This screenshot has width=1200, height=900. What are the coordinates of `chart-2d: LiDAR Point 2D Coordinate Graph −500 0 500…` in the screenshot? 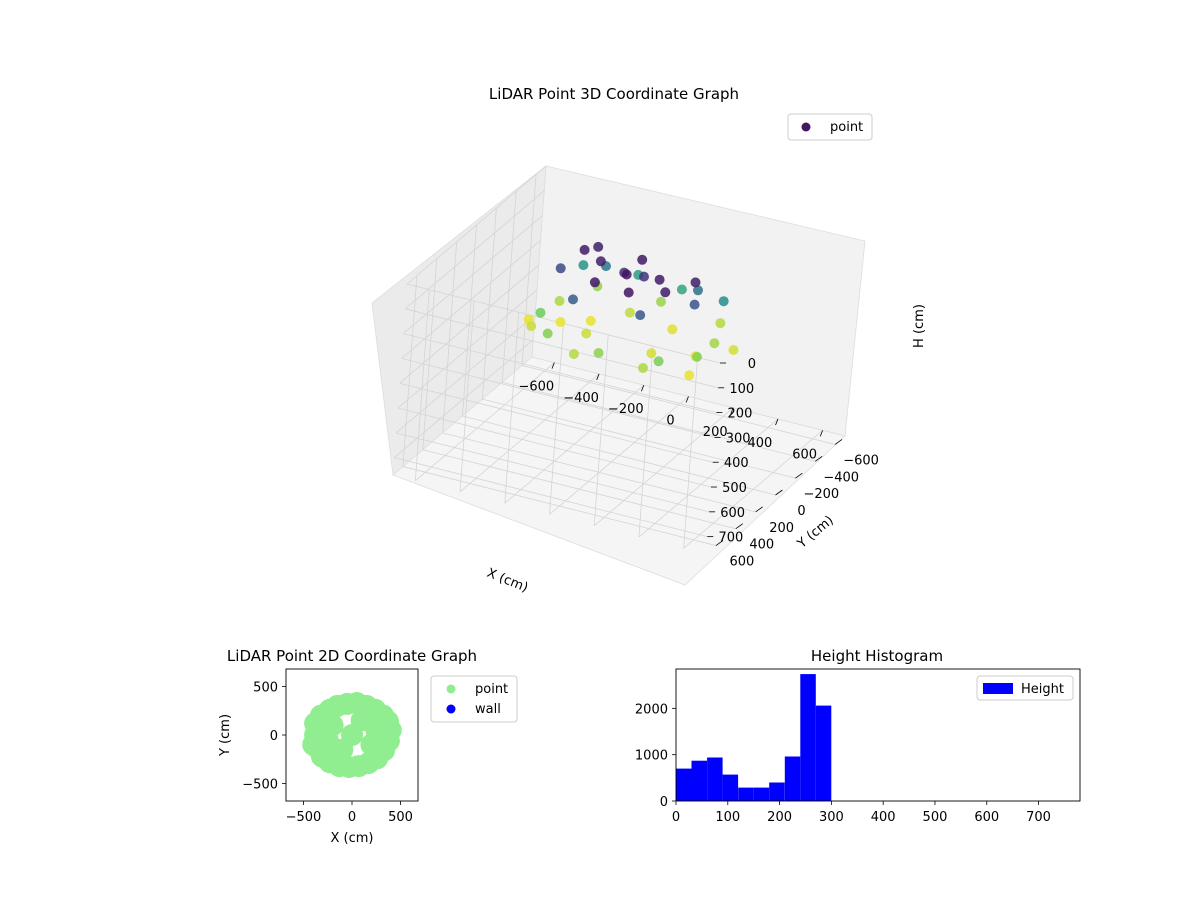 It's located at (368, 746).